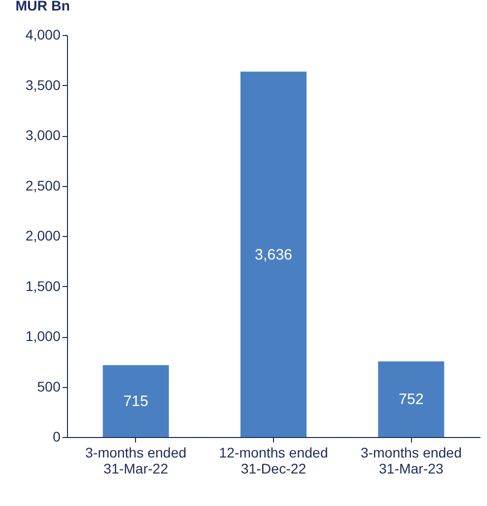  What do you see at coordinates (43, 286) in the screenshot?
I see `y-tick-label: 1,500` at bounding box center [43, 286].